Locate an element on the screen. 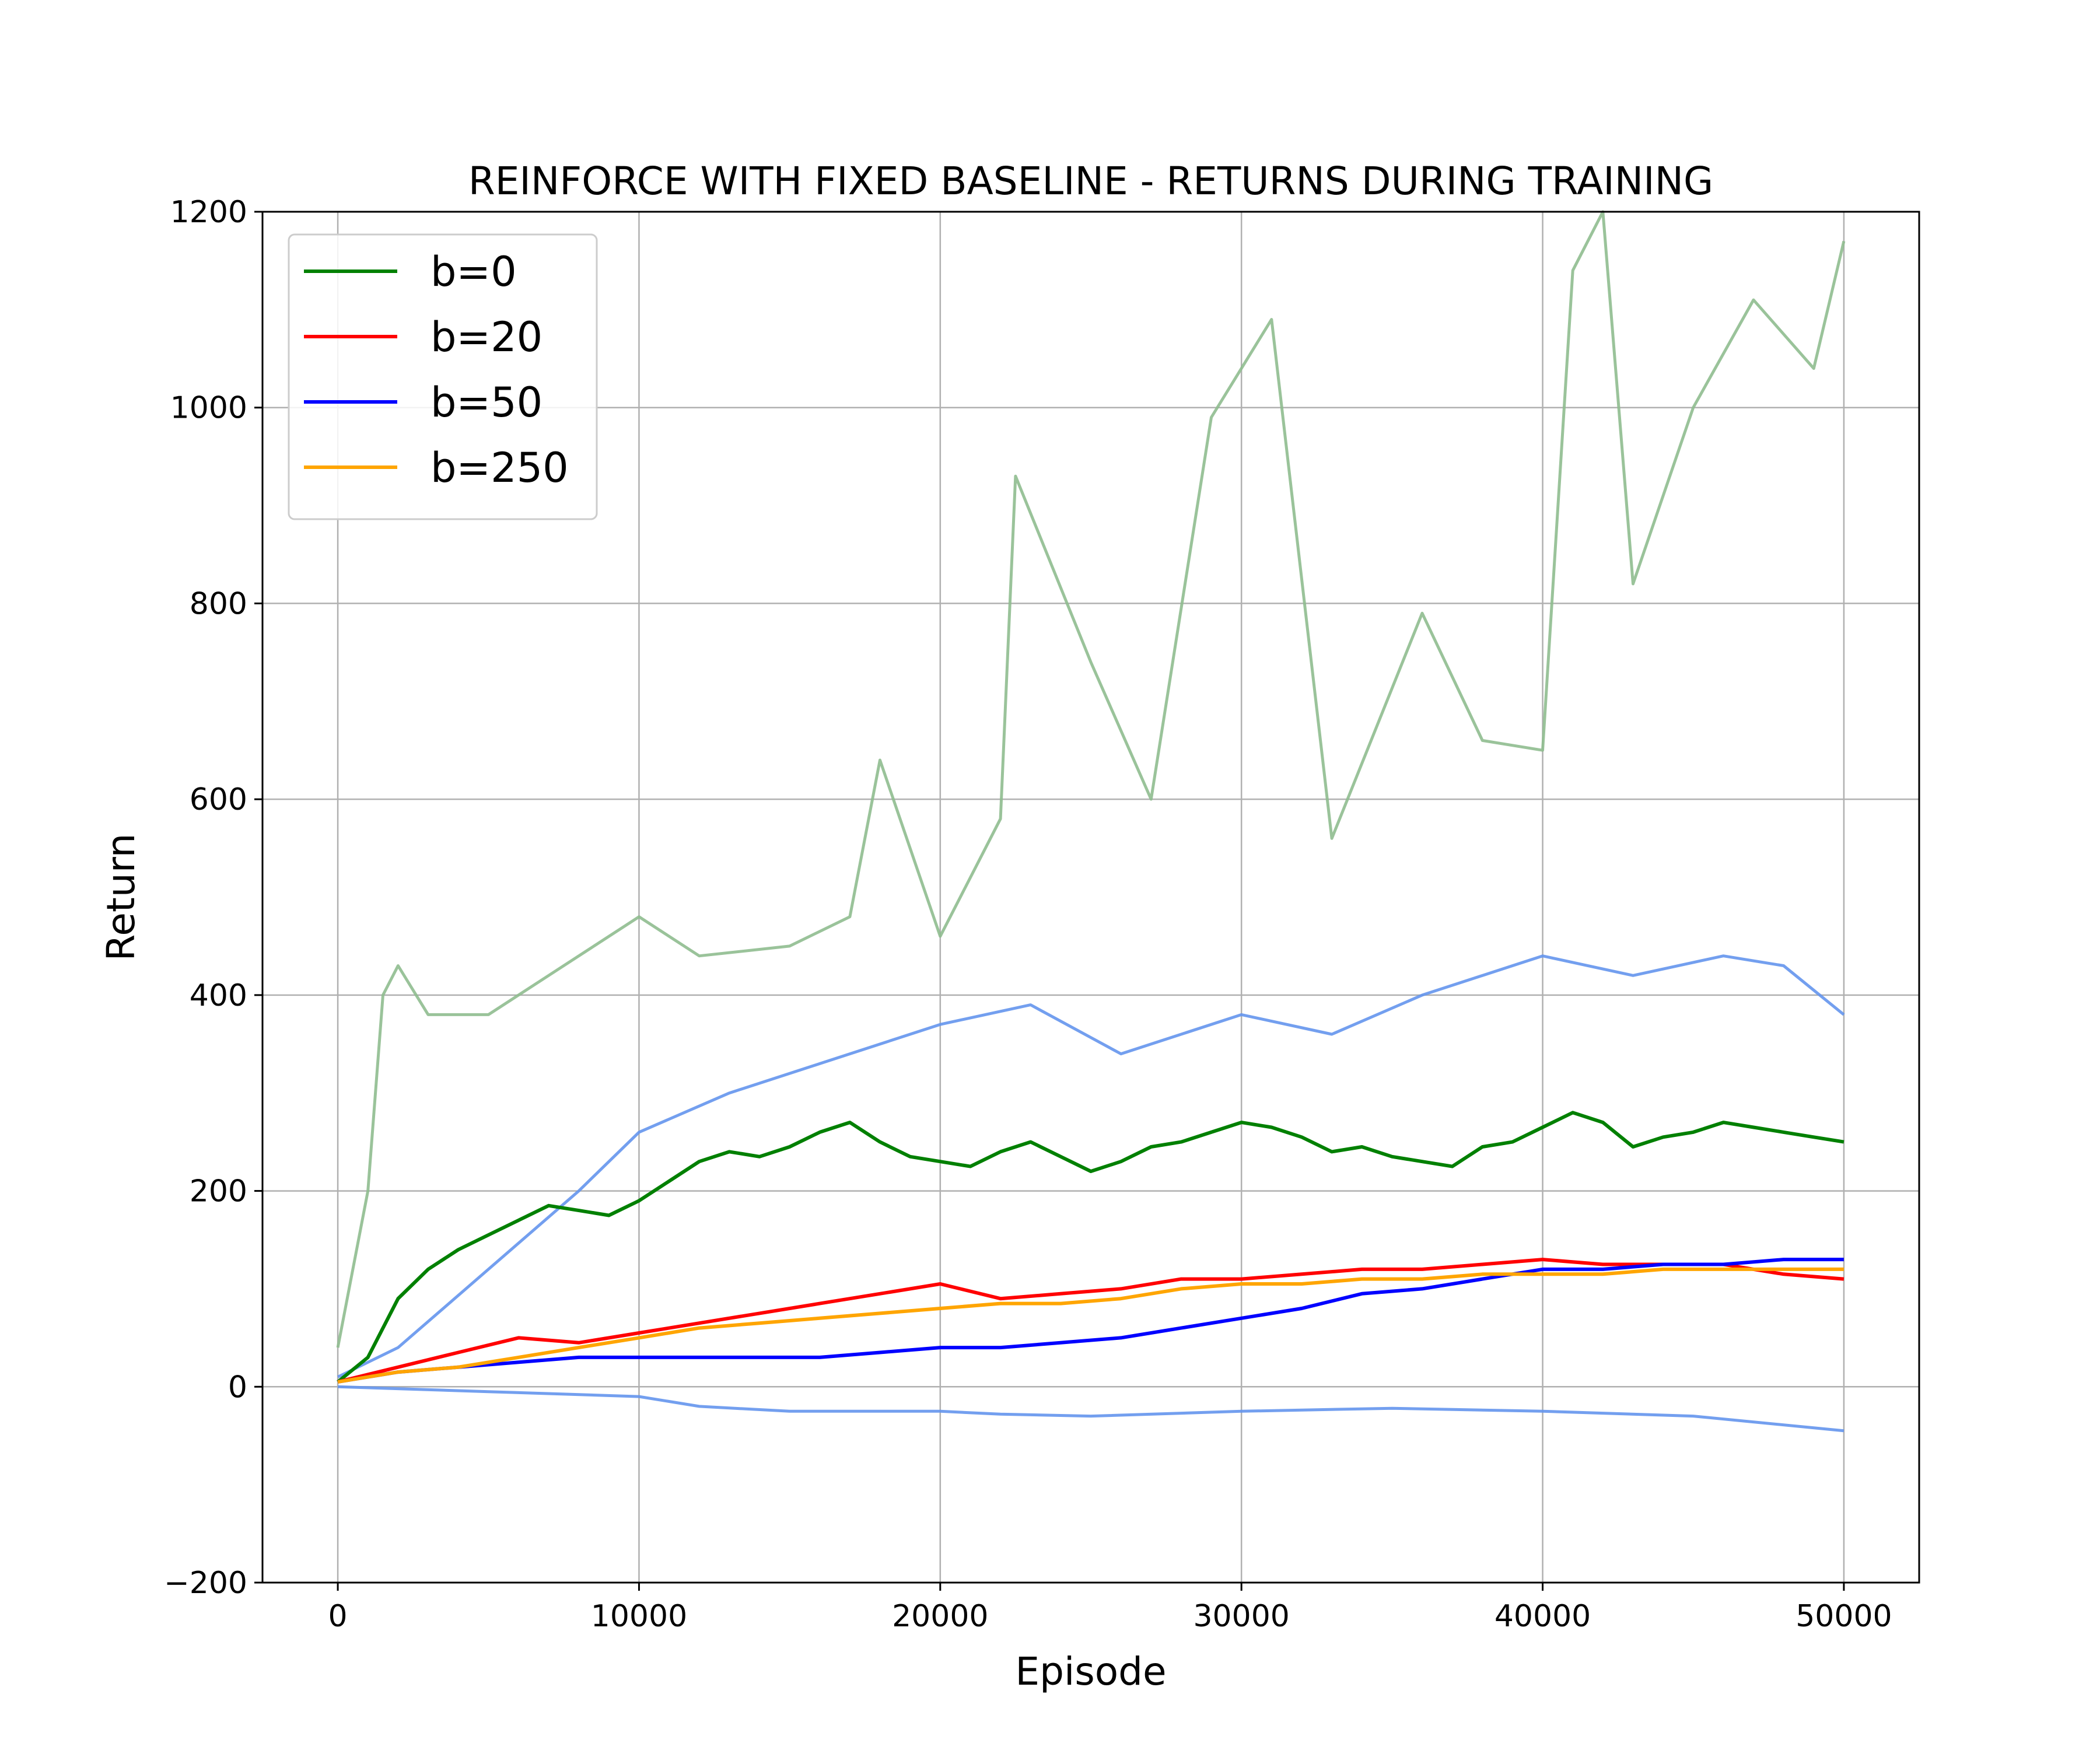 The image size is (2100, 1750). x-tick-label: 40000 is located at coordinates (1542, 1616).